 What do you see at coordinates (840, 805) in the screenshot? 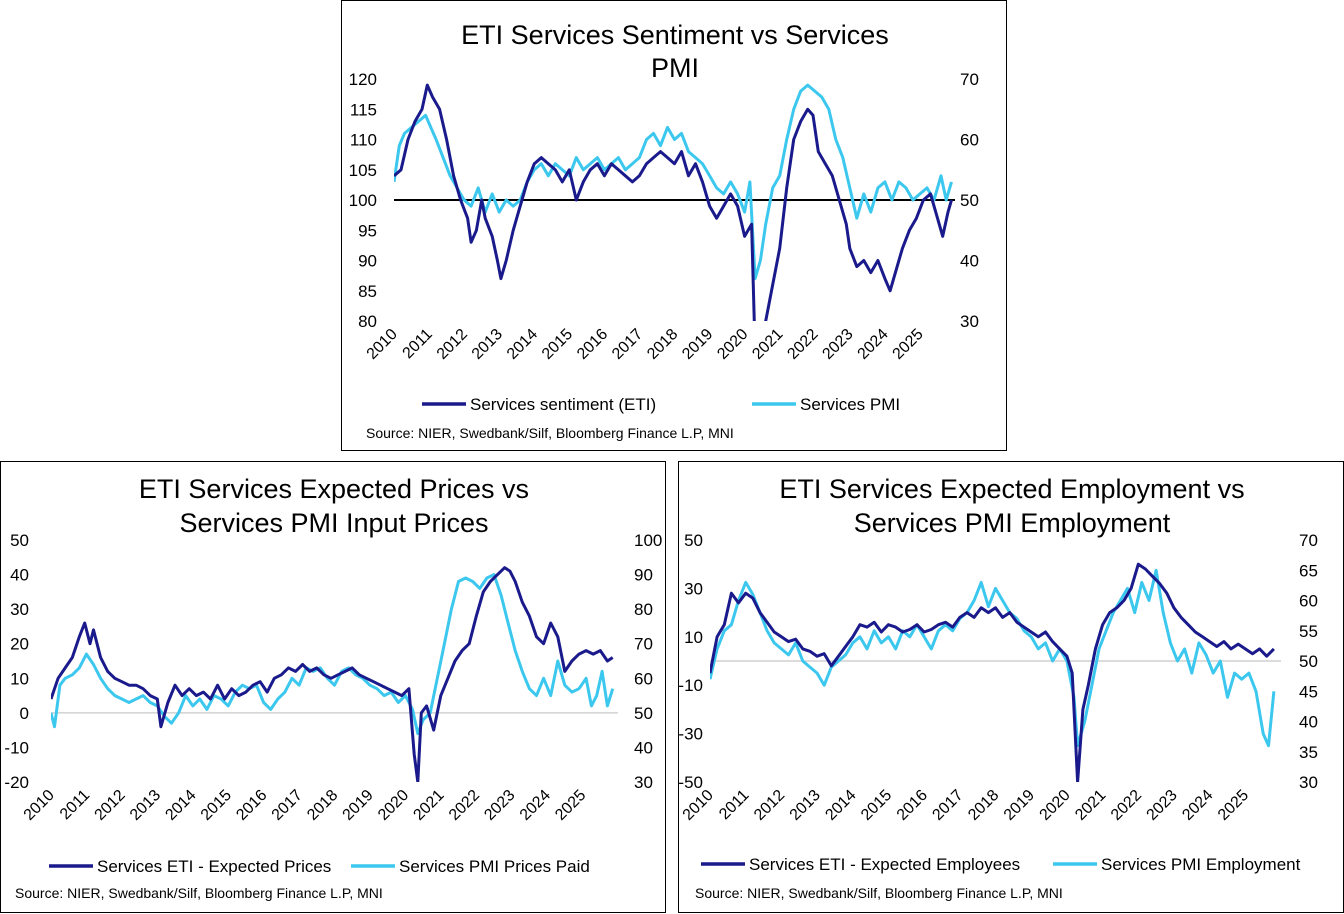
I see `x-tick-label: 2014` at bounding box center [840, 805].